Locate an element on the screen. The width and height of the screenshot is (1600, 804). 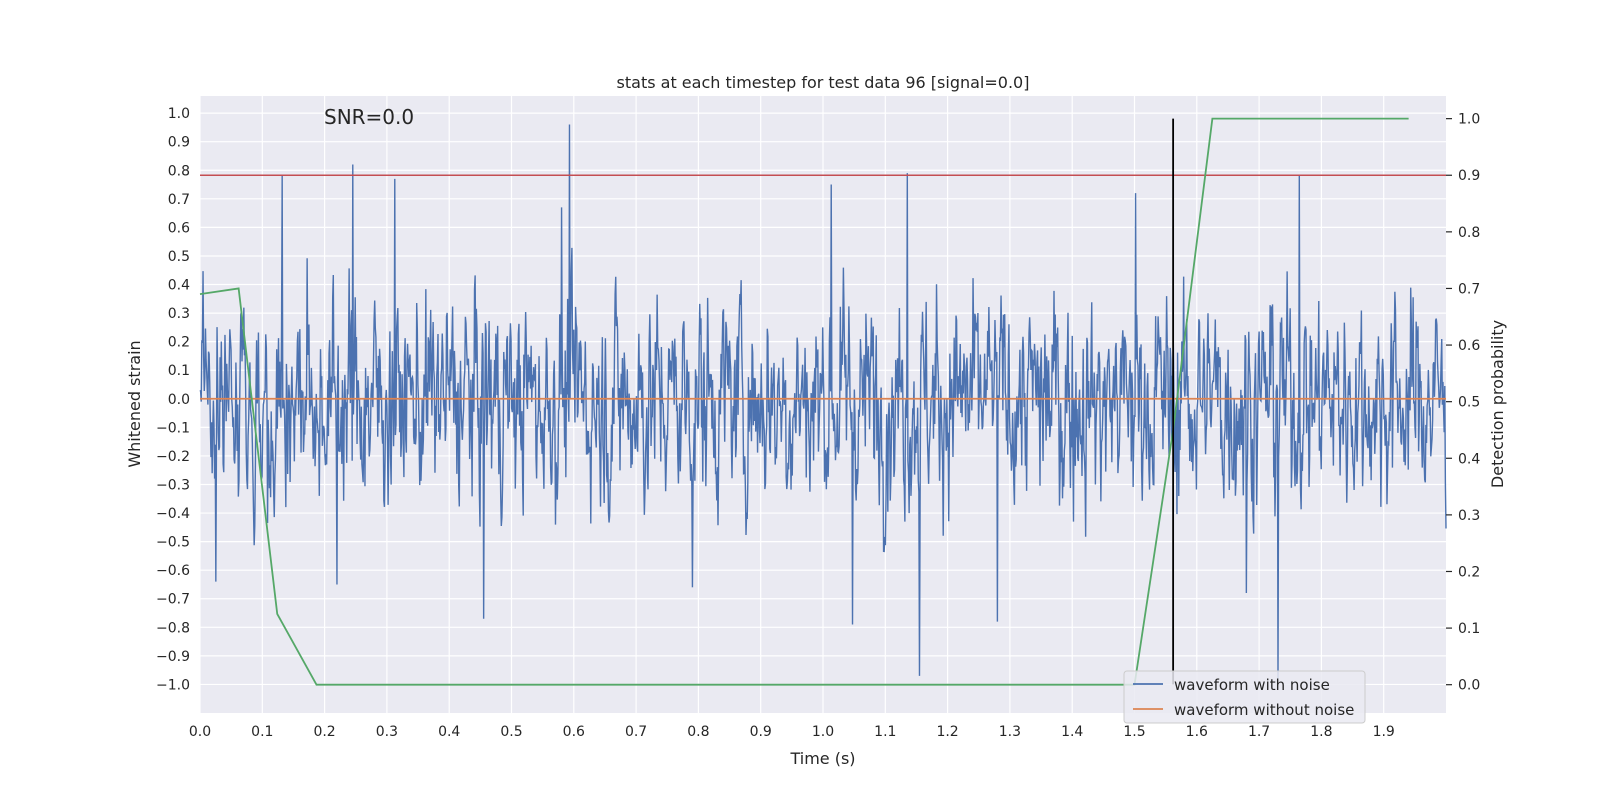
y-tick-label: −0.3 is located at coordinates (173, 485).